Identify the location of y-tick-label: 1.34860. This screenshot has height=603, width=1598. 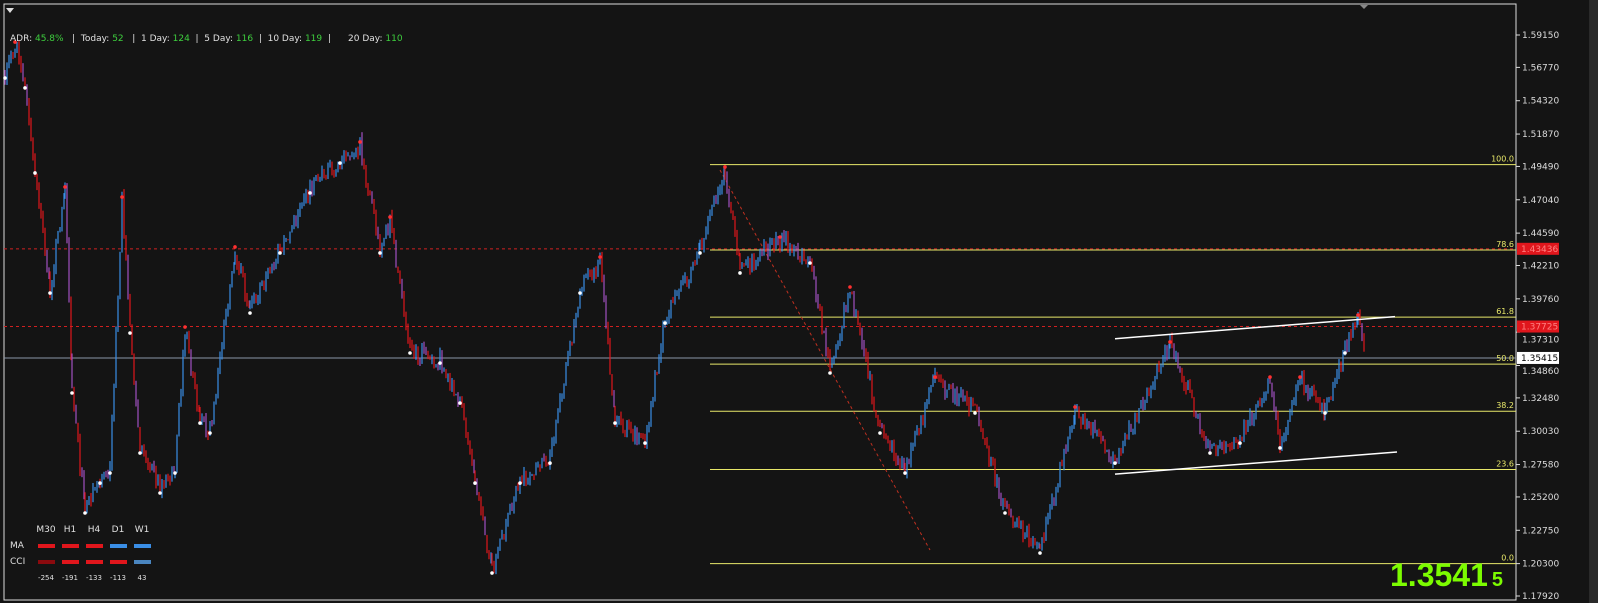
(1540, 372).